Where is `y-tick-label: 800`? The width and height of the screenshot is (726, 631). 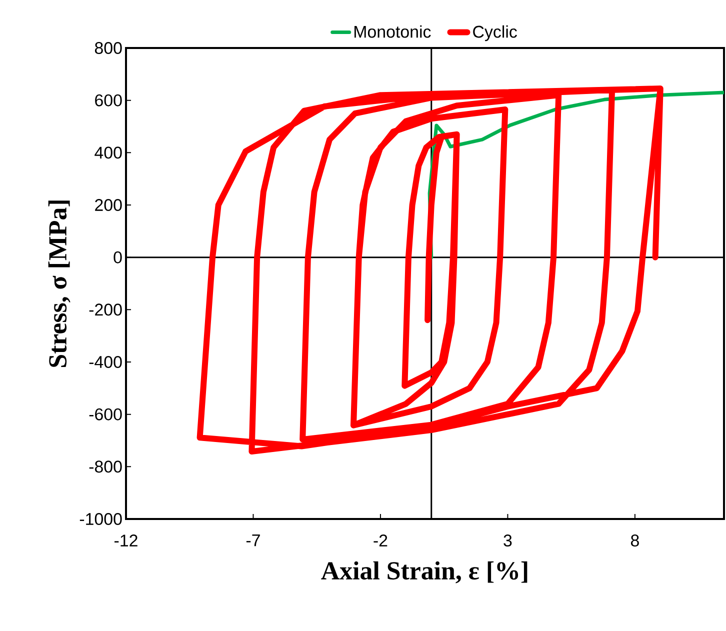
y-tick-label: 800 is located at coordinates (108, 48).